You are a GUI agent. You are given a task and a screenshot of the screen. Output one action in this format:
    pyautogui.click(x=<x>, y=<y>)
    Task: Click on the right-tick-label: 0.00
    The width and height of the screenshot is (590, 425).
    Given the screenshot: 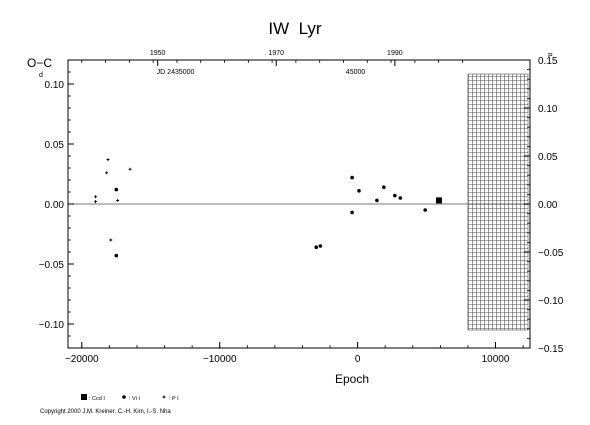 What is the action you would take?
    pyautogui.click(x=548, y=205)
    